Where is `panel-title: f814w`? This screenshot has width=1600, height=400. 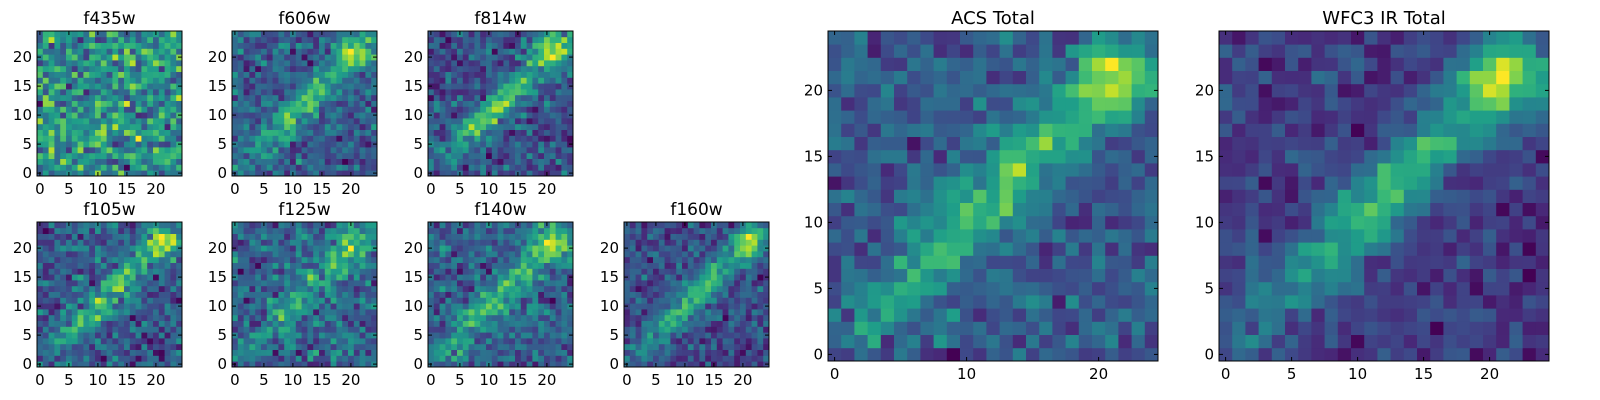 panel-title: f814w is located at coordinates (500, 19).